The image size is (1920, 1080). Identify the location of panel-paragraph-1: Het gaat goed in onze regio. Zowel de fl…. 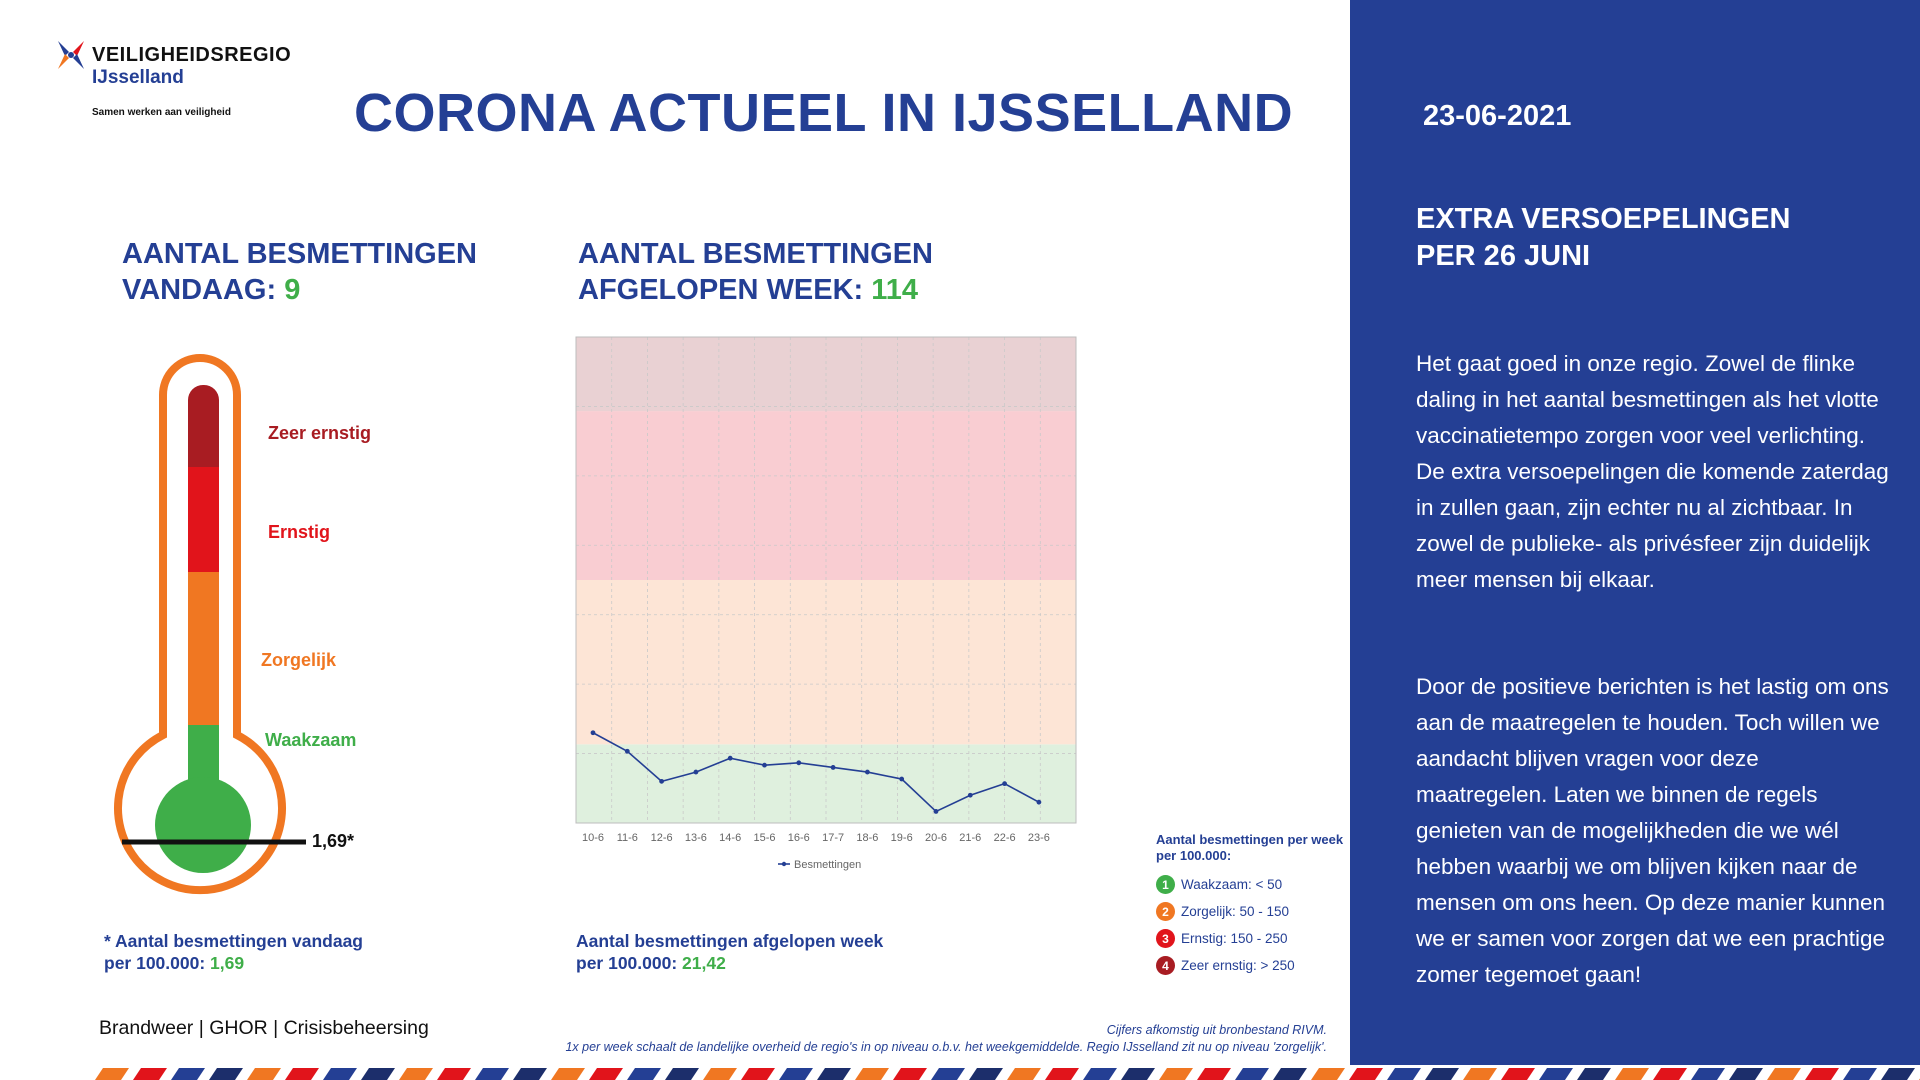
(1652, 471).